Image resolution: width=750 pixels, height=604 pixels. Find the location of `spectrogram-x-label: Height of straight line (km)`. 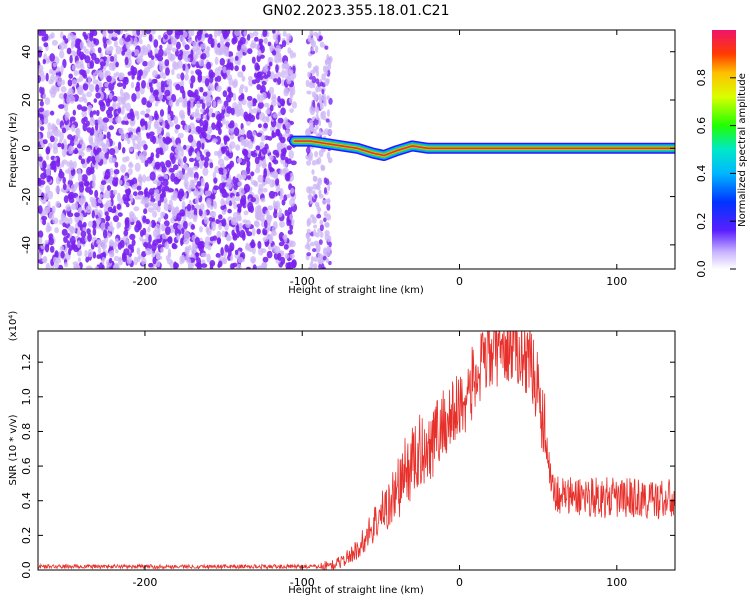

spectrogram-x-label: Height of straight line (km) is located at coordinates (356, 290).